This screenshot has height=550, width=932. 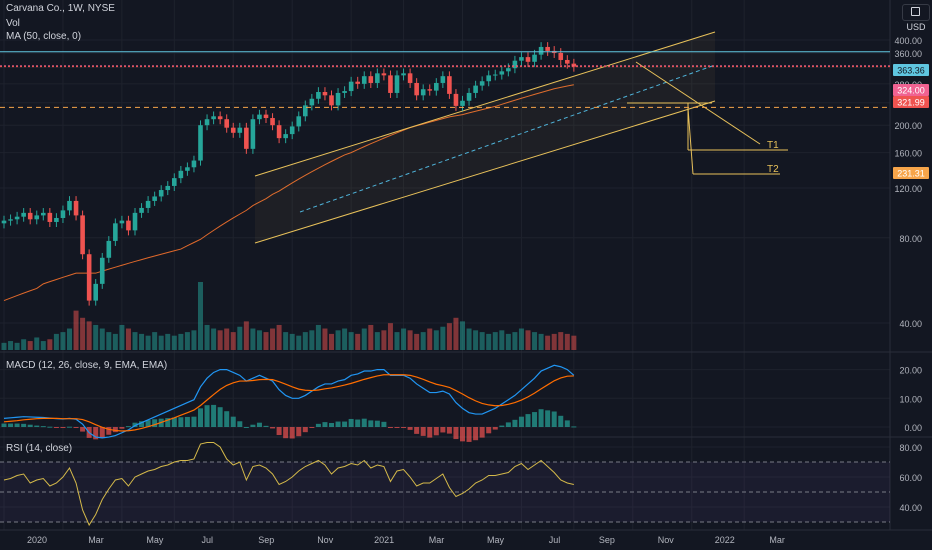 I want to click on symbol-title: Carvana Co., 1W, NYSE, so click(x=60, y=8).